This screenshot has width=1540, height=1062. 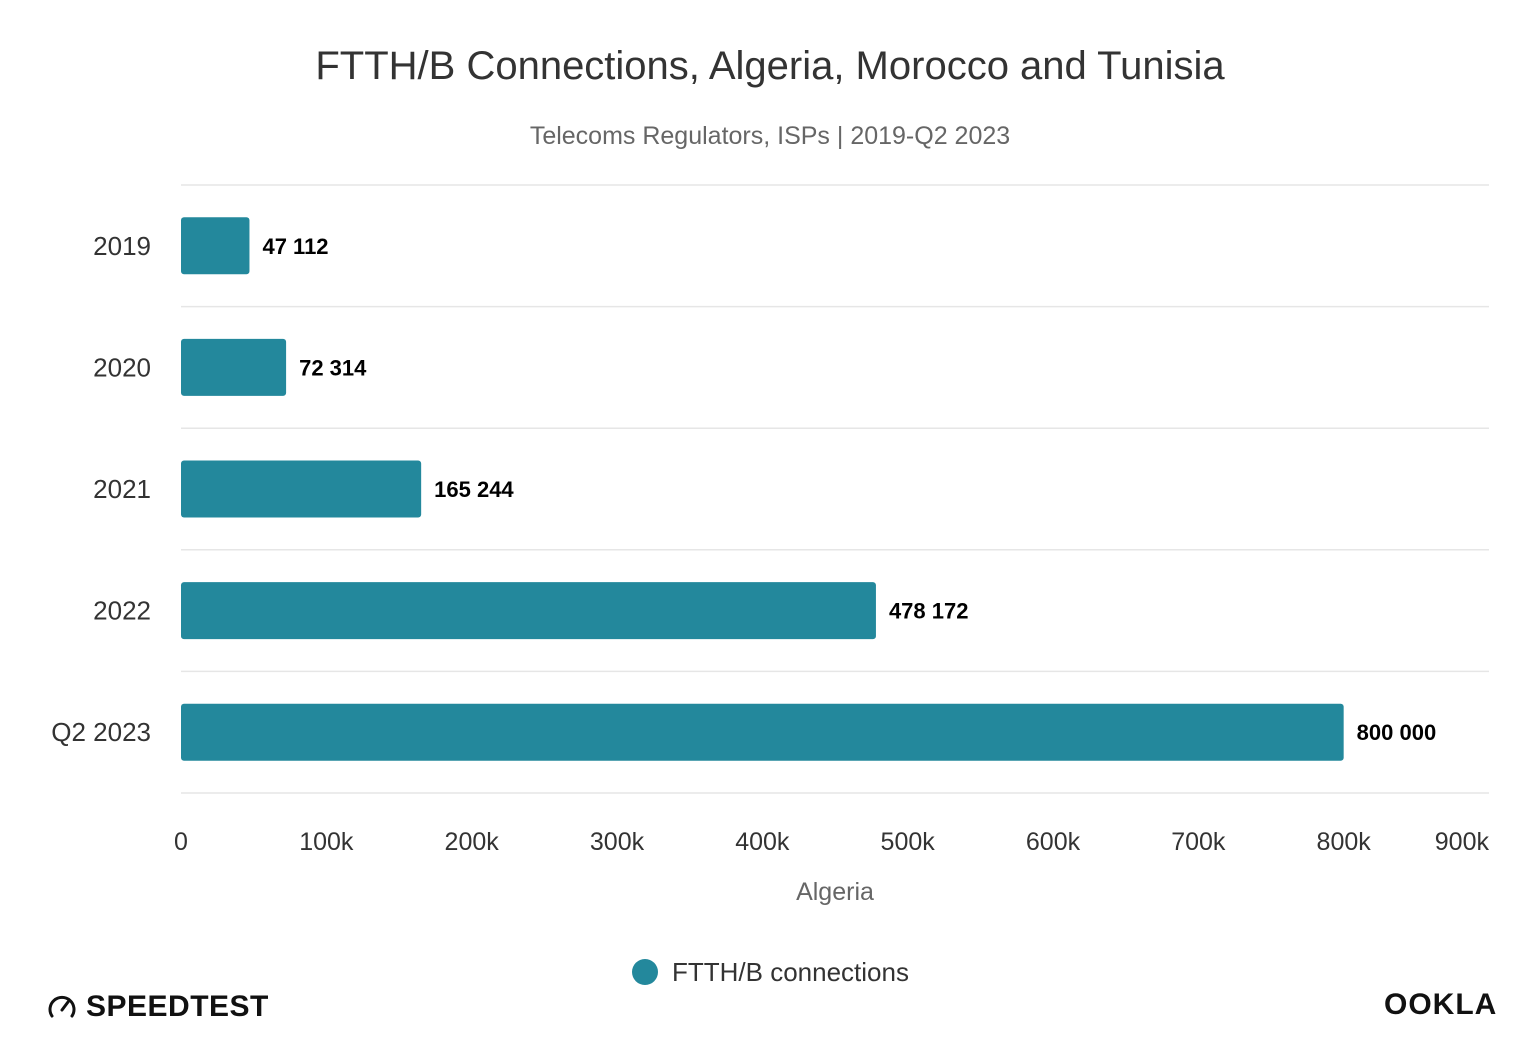 I want to click on data-label: 478 172, so click(x=929, y=611).